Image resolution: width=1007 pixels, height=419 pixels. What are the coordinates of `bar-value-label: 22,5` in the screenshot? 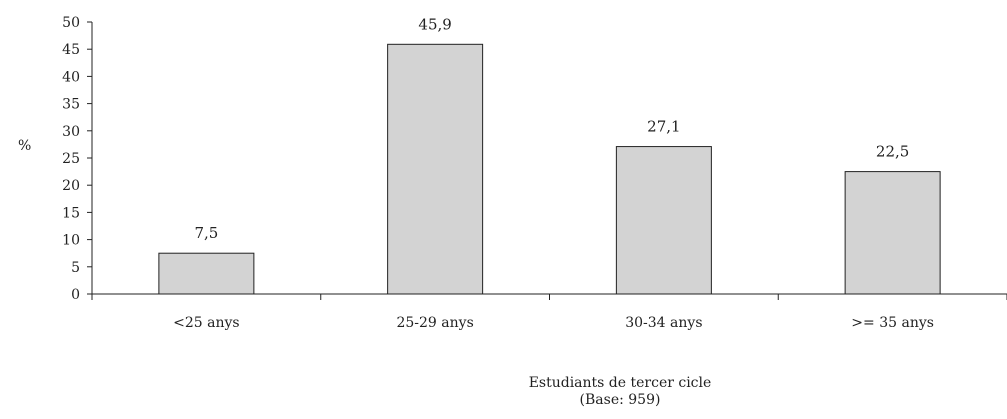 It's located at (892, 152).